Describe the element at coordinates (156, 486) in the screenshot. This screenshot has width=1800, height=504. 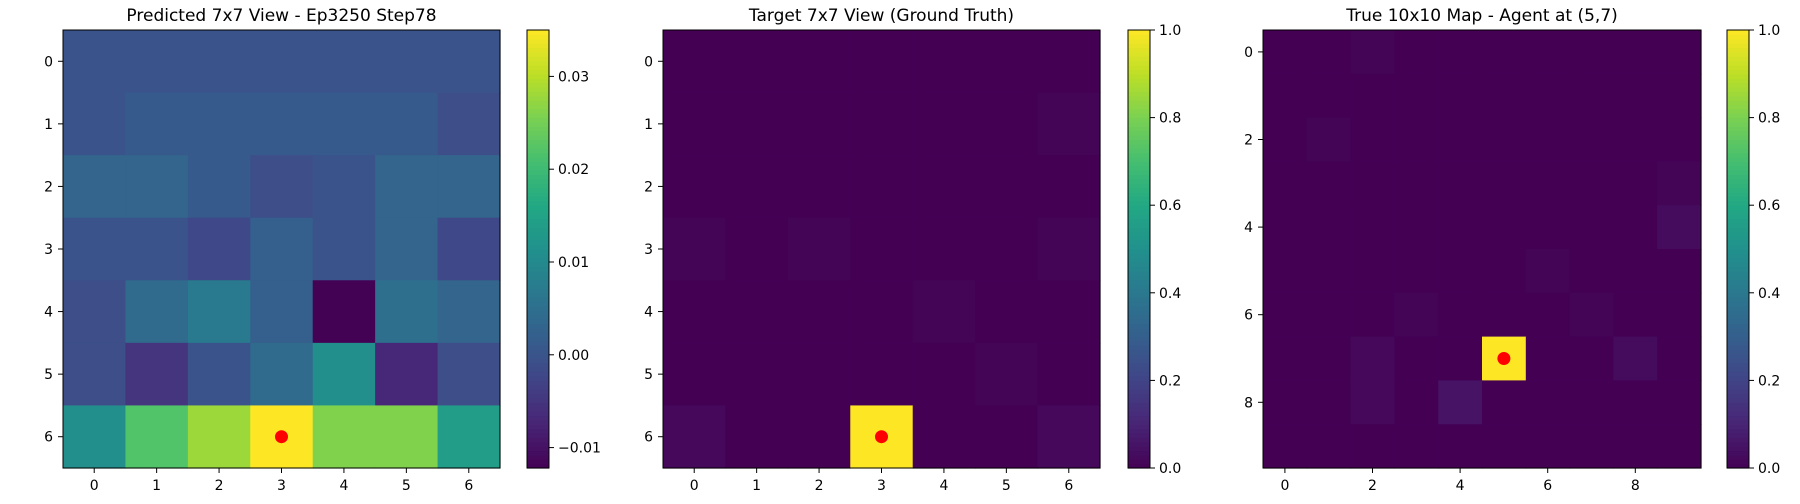
I see `x-tick-label: 1` at that location.